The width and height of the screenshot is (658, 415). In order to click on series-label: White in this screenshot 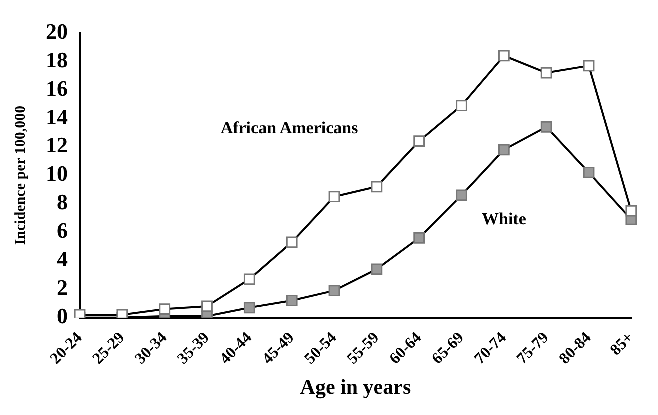, I will do `click(504, 218)`.